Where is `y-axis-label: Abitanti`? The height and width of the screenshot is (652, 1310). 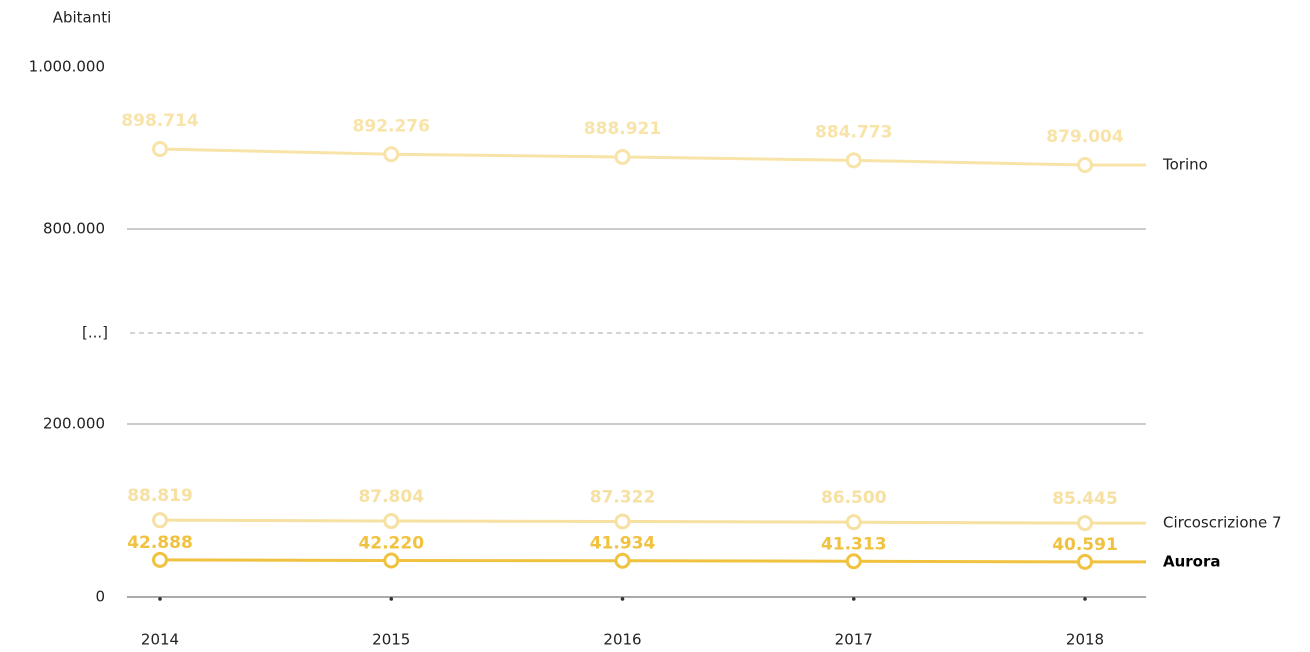 y-axis-label: Abitanti is located at coordinates (82, 18).